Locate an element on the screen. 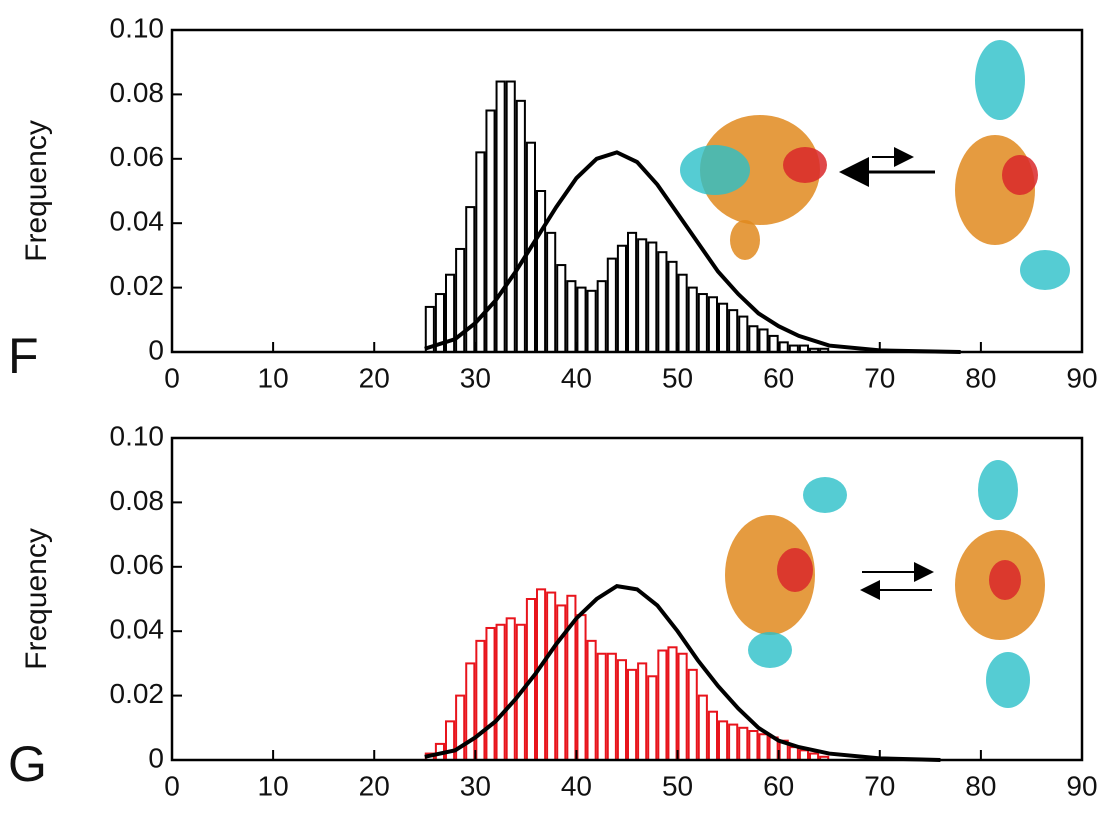 The height and width of the screenshot is (815, 1105). x-tick-label: 50 is located at coordinates (677, 377).